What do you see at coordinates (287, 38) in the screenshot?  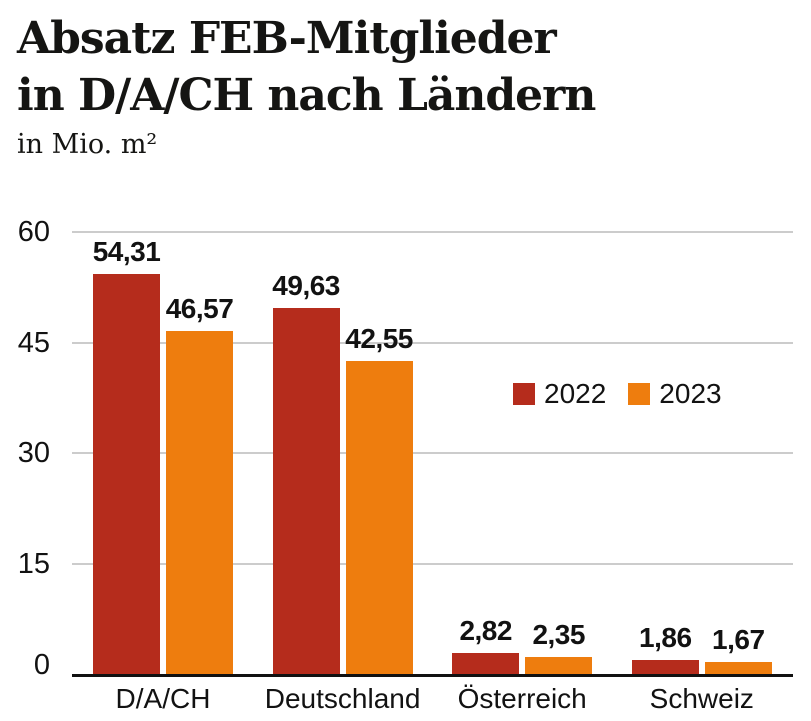 I see `chart-title-line1: Absatz FEB-Mitglieder` at bounding box center [287, 38].